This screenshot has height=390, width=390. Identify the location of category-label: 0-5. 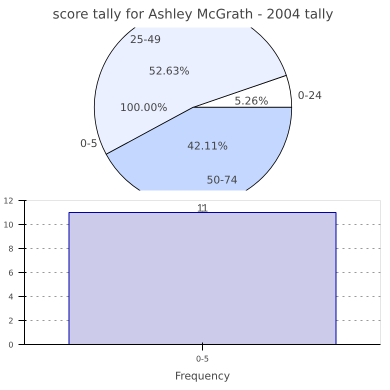
(89, 143).